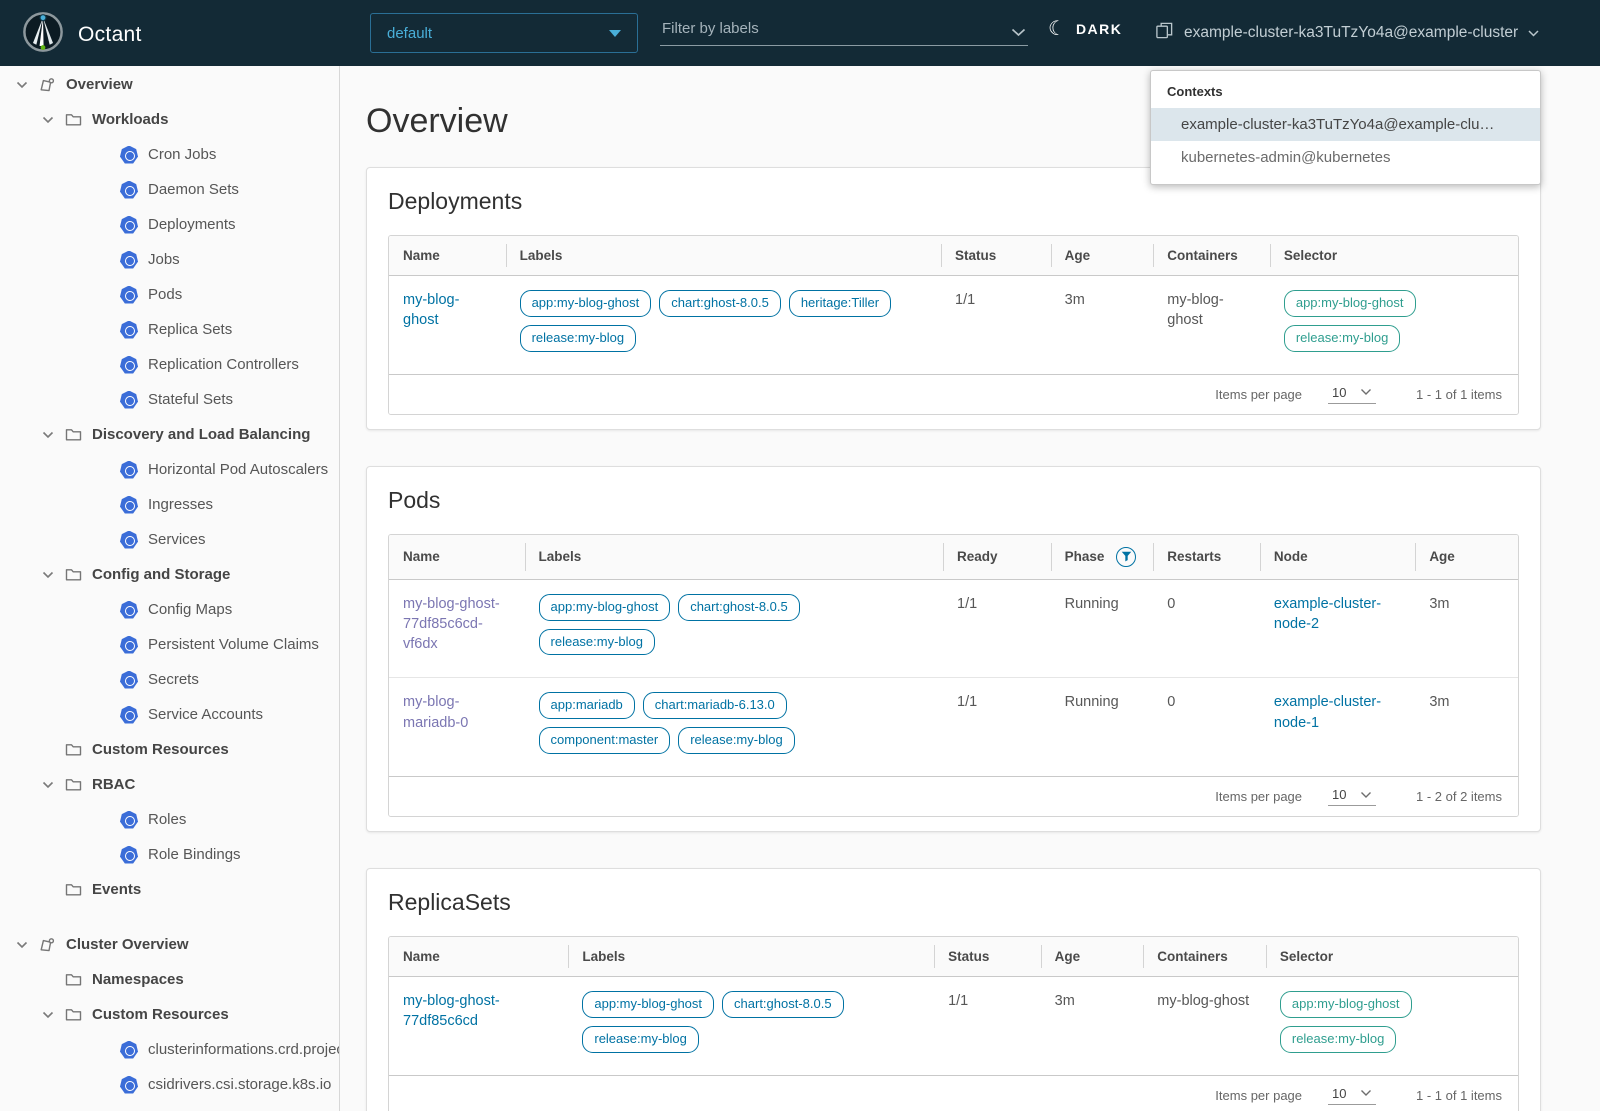 This screenshot has height=1111, width=1600. I want to click on context-switcher-icon, so click(1164, 33).